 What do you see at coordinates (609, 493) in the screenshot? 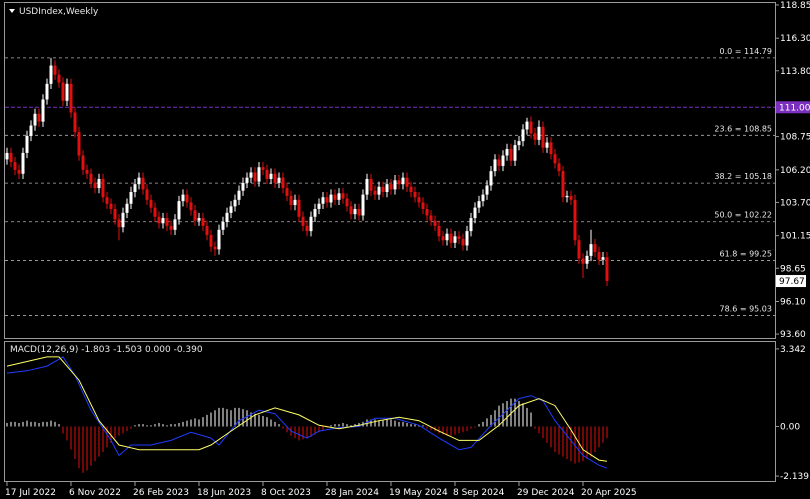
I see `x-tick-label: 20 Apr 2025` at bounding box center [609, 493].